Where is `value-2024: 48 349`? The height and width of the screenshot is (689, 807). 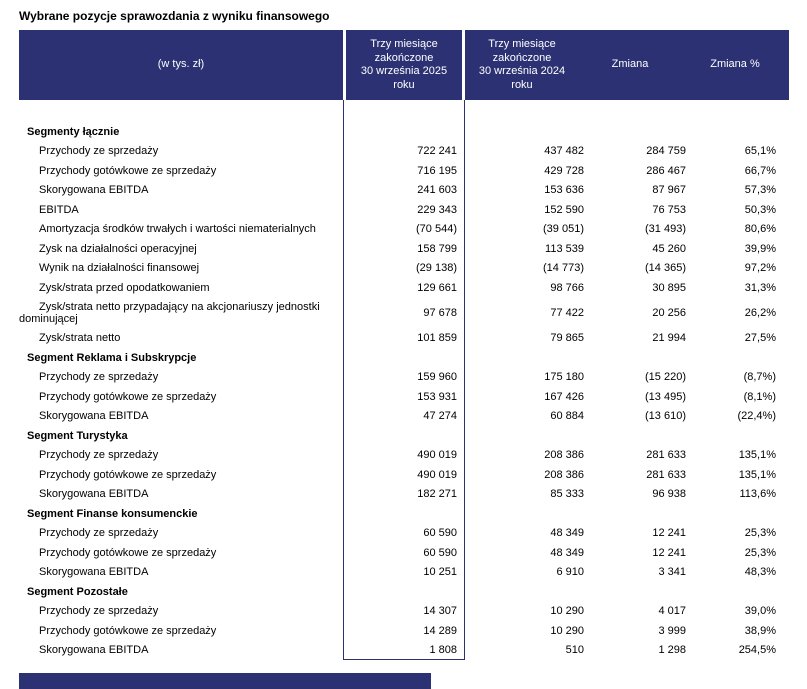 value-2024: 48 349 is located at coordinates (567, 552).